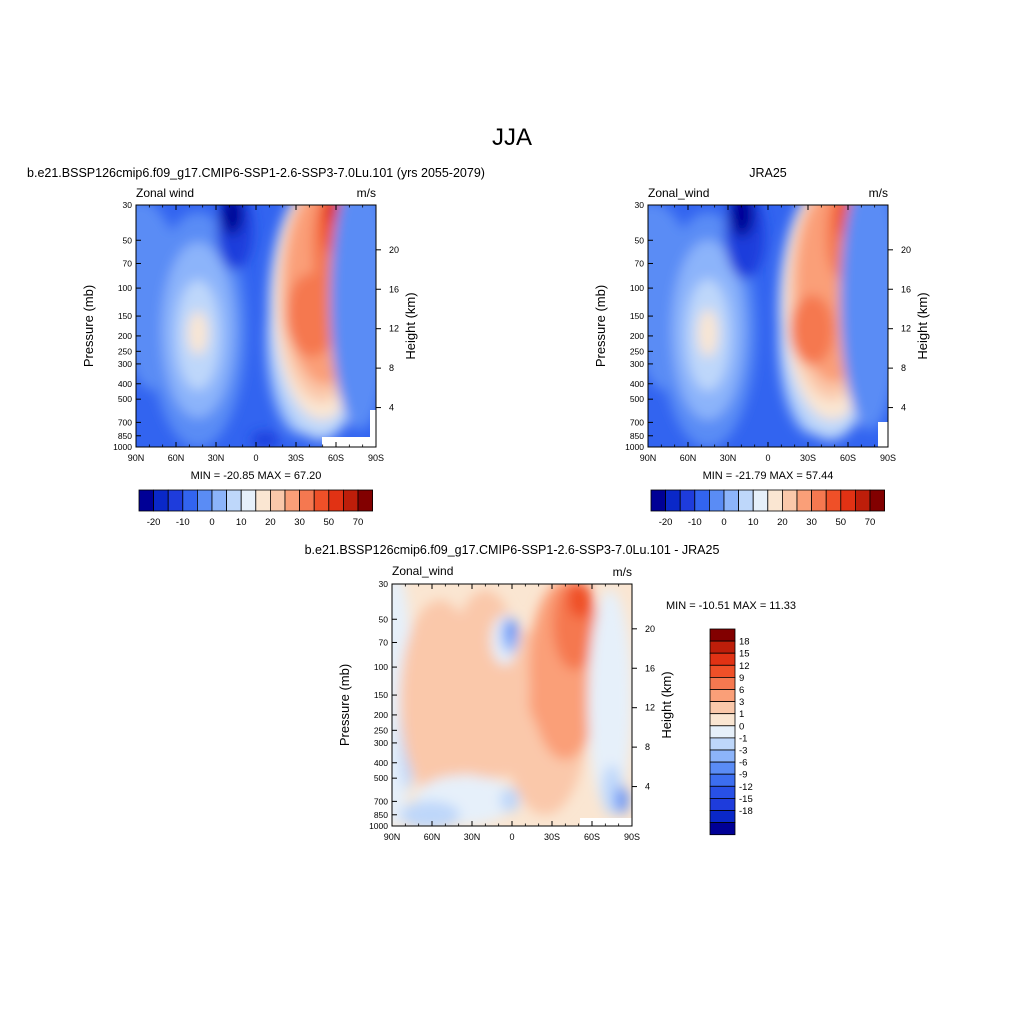  I want to click on colorbar-label: -15, so click(746, 799).